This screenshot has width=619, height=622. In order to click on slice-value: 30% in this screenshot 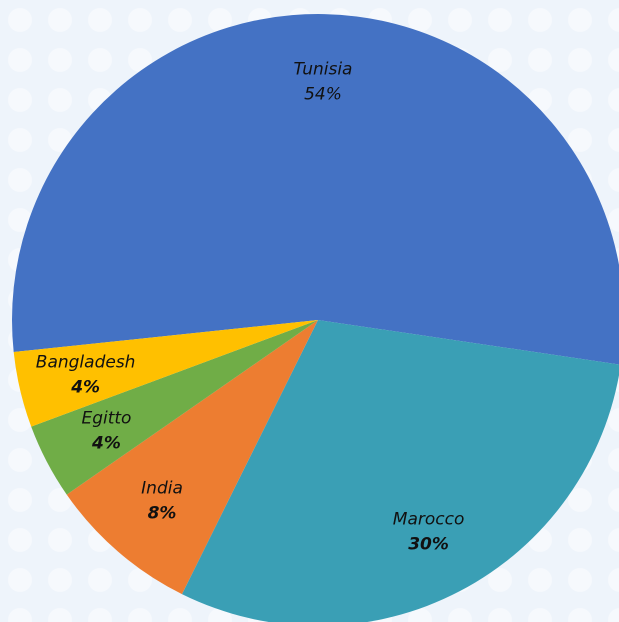, I will do `click(428, 545)`.